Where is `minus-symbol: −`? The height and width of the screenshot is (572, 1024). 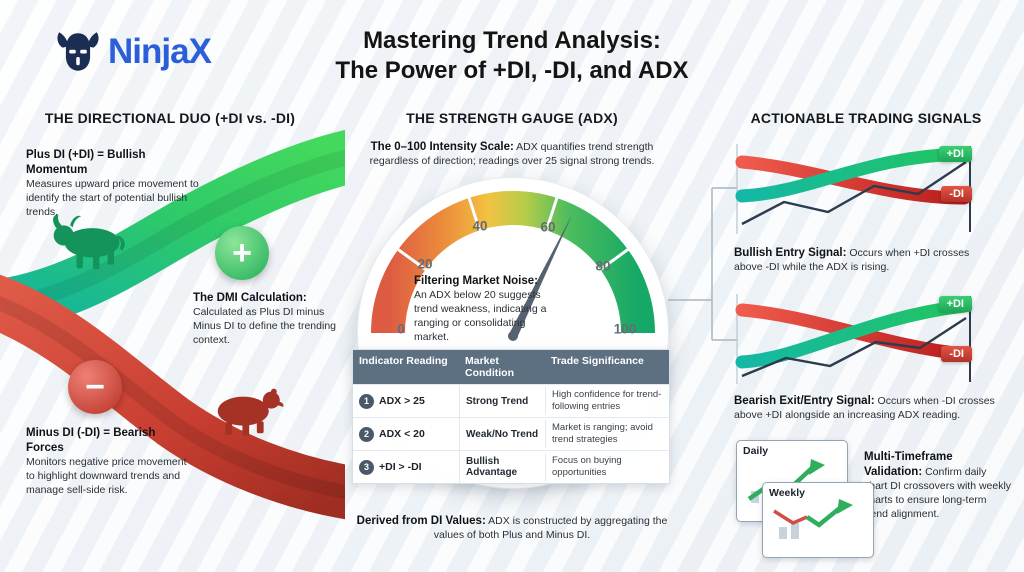
minus-symbol: − is located at coordinates (95, 386).